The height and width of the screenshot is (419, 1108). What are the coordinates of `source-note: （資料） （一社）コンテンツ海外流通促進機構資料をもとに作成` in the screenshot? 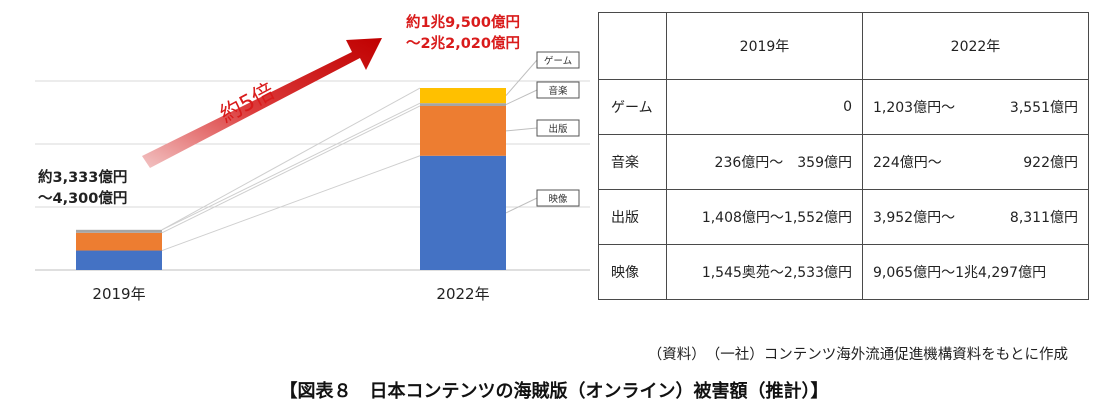 It's located at (857, 355).